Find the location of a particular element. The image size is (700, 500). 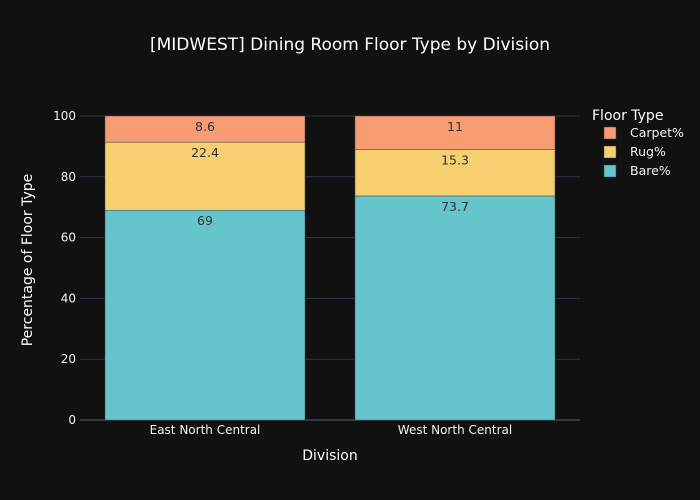

x-axis-title: Division is located at coordinates (329, 456).